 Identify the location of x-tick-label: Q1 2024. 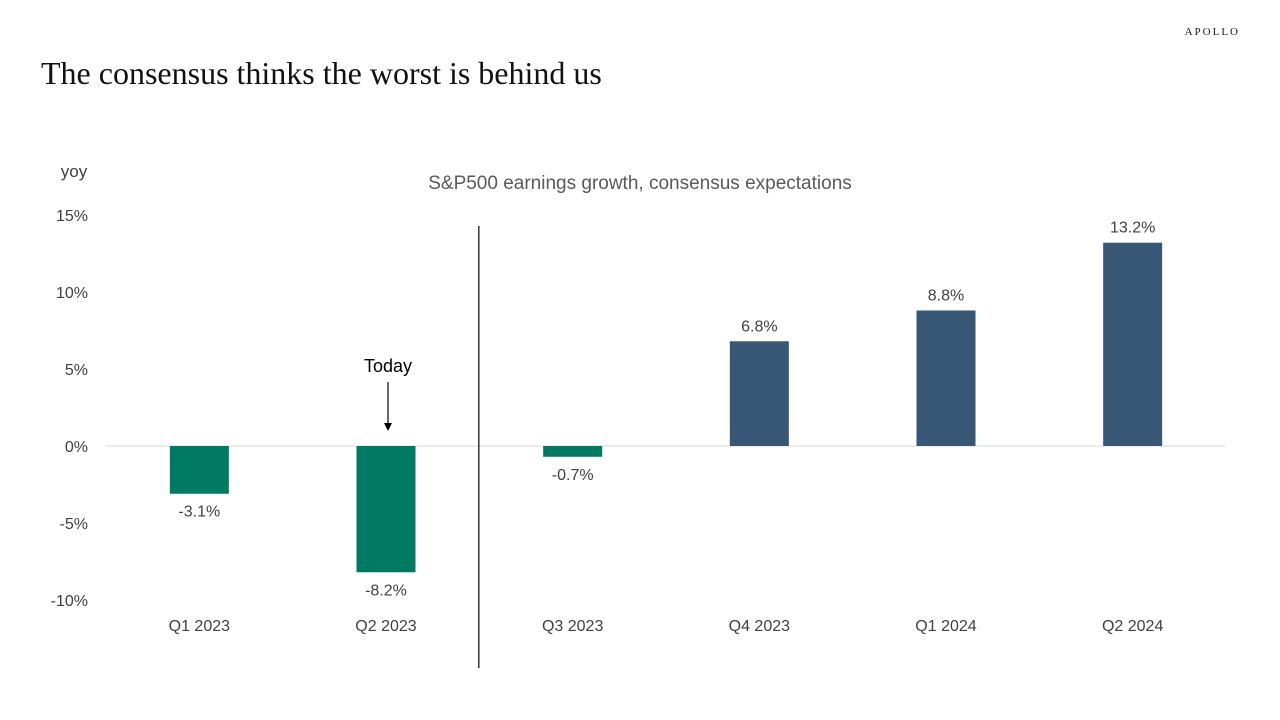
(945, 626).